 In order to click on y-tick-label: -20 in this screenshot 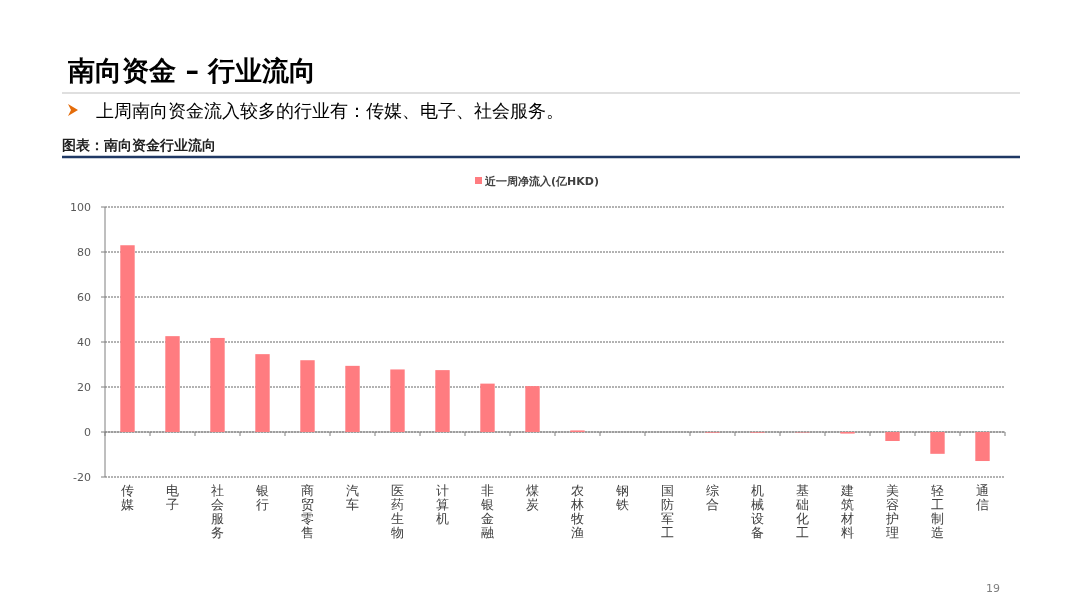, I will do `click(82, 477)`.